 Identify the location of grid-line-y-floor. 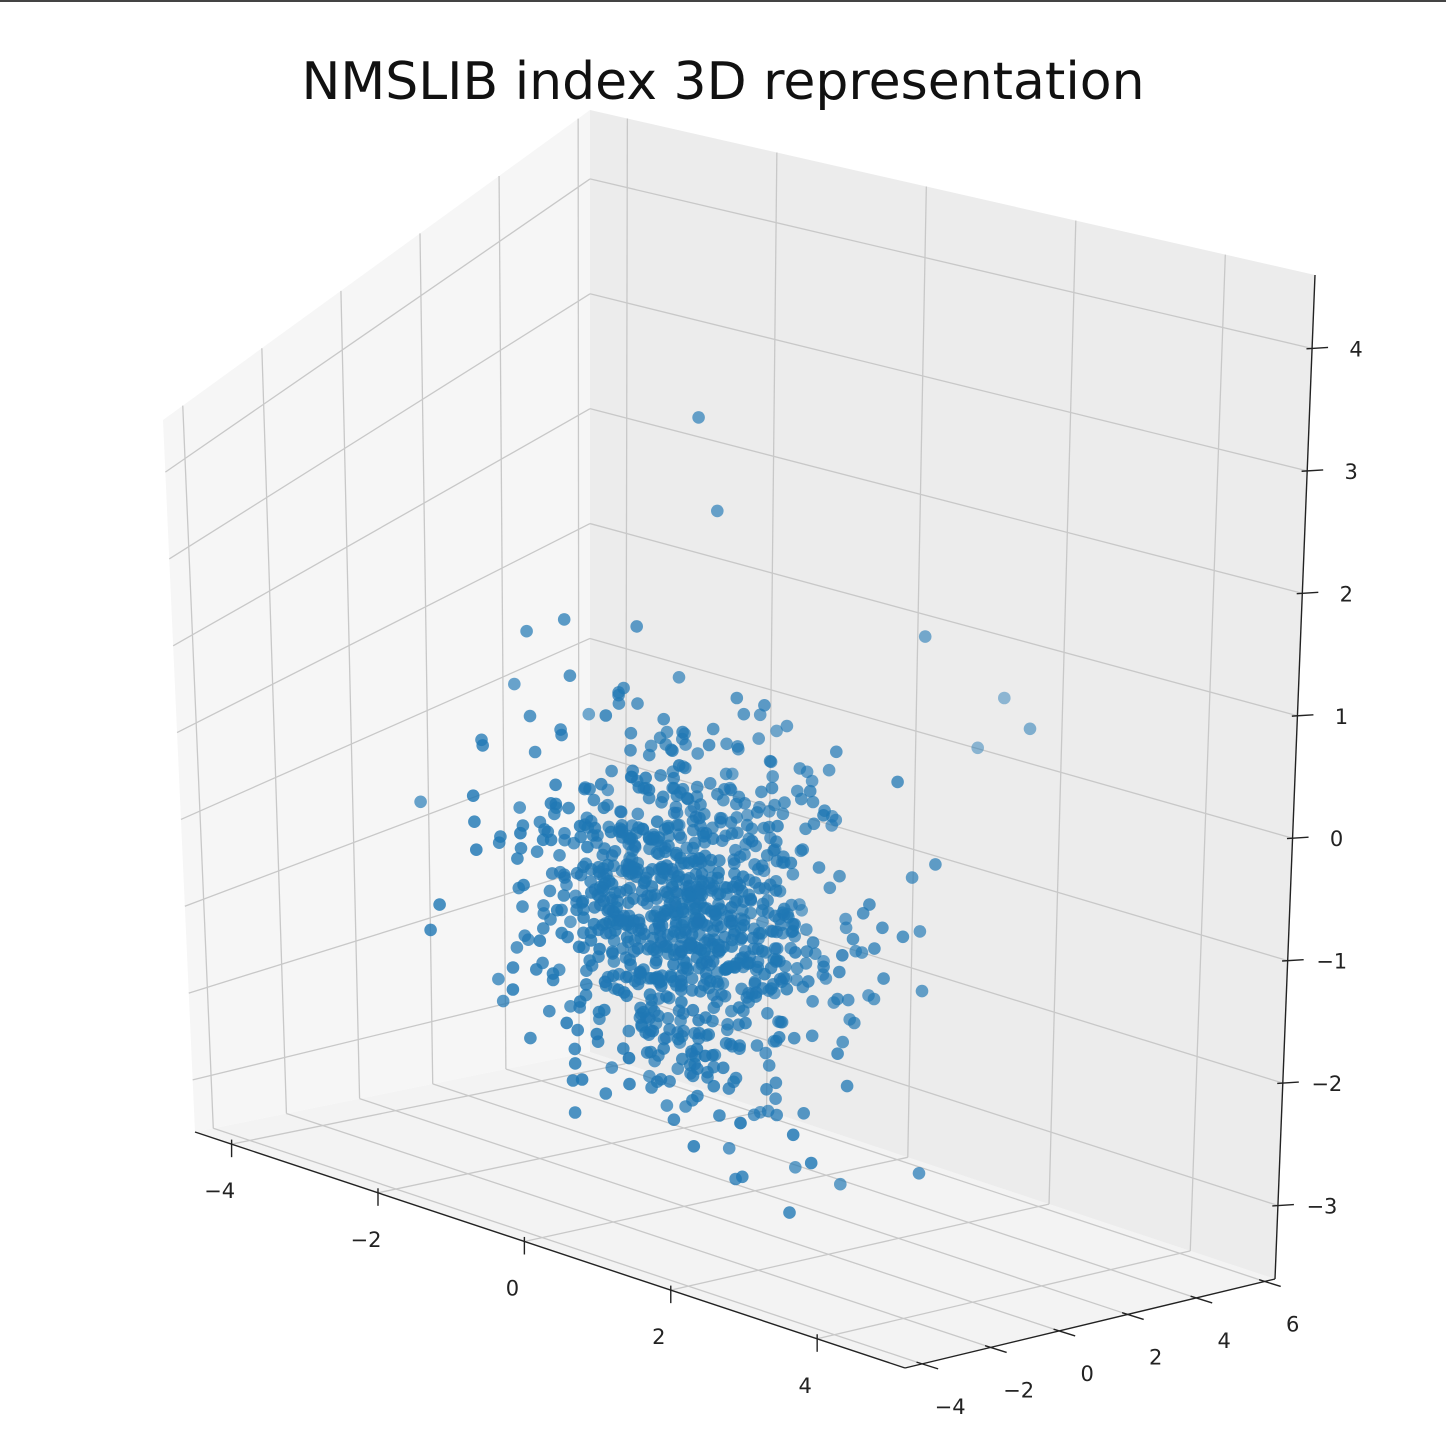
(568, 1246).